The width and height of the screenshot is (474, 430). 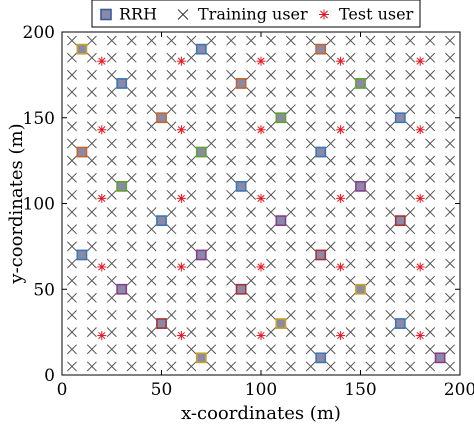 What do you see at coordinates (162, 390) in the screenshot?
I see `x-tick-label: 50` at bounding box center [162, 390].